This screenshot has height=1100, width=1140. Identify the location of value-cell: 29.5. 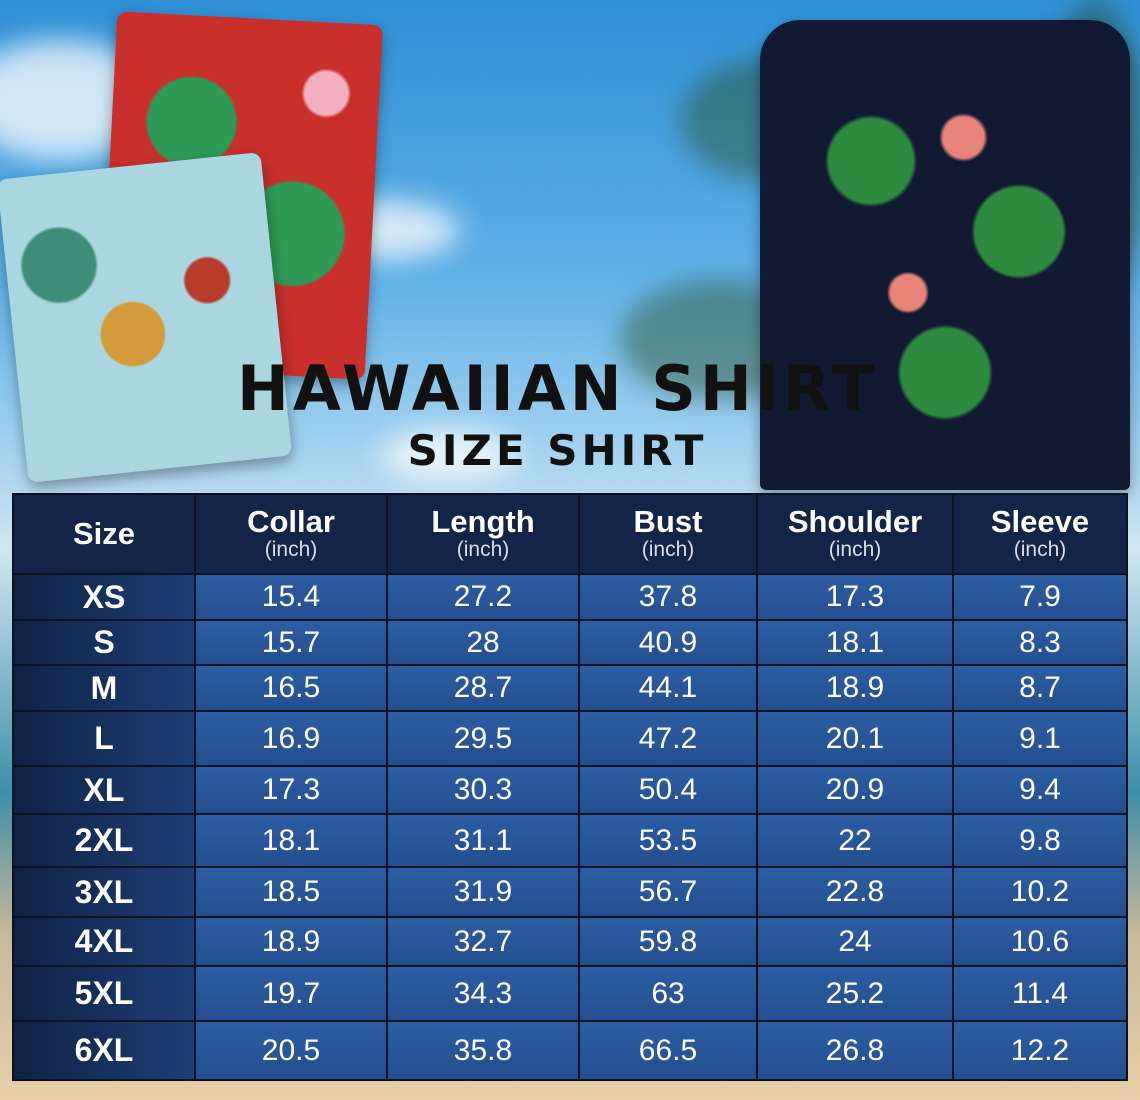
(483, 738).